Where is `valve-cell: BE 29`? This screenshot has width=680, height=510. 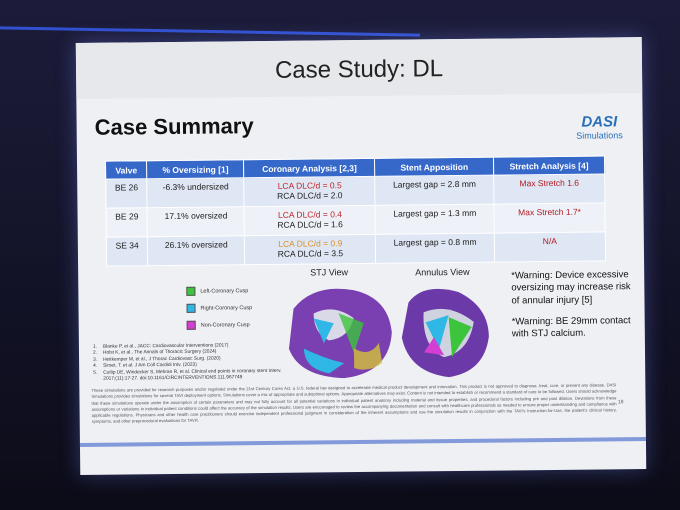
valve-cell: BE 29 is located at coordinates (126, 222).